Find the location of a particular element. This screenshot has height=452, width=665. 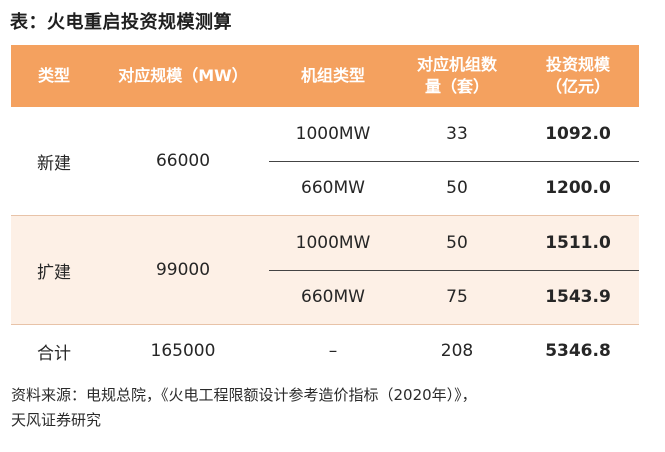

total-count: 208 is located at coordinates (457, 351).